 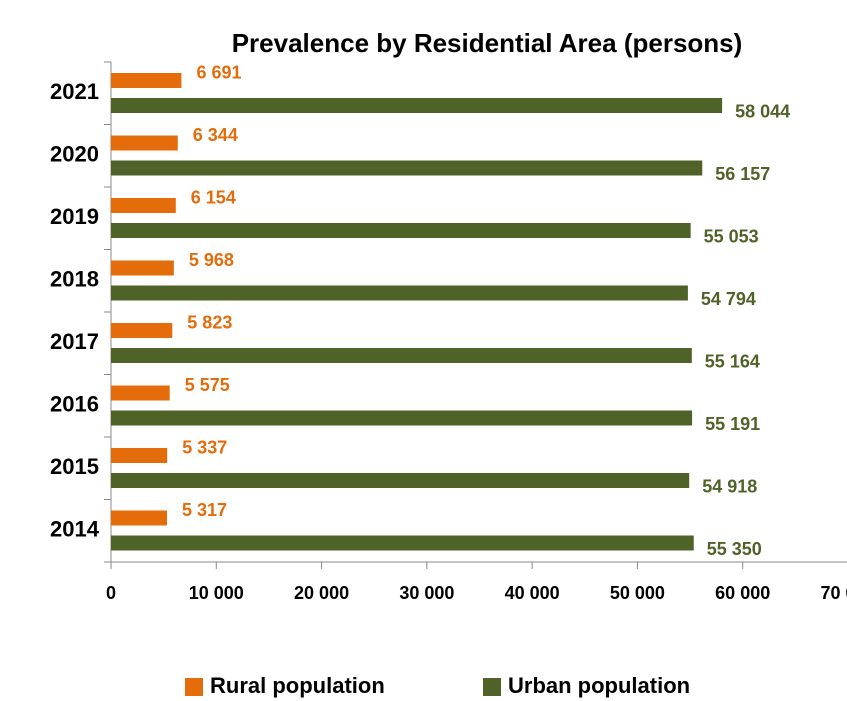 I want to click on value-label: 55 350, so click(x=734, y=549).